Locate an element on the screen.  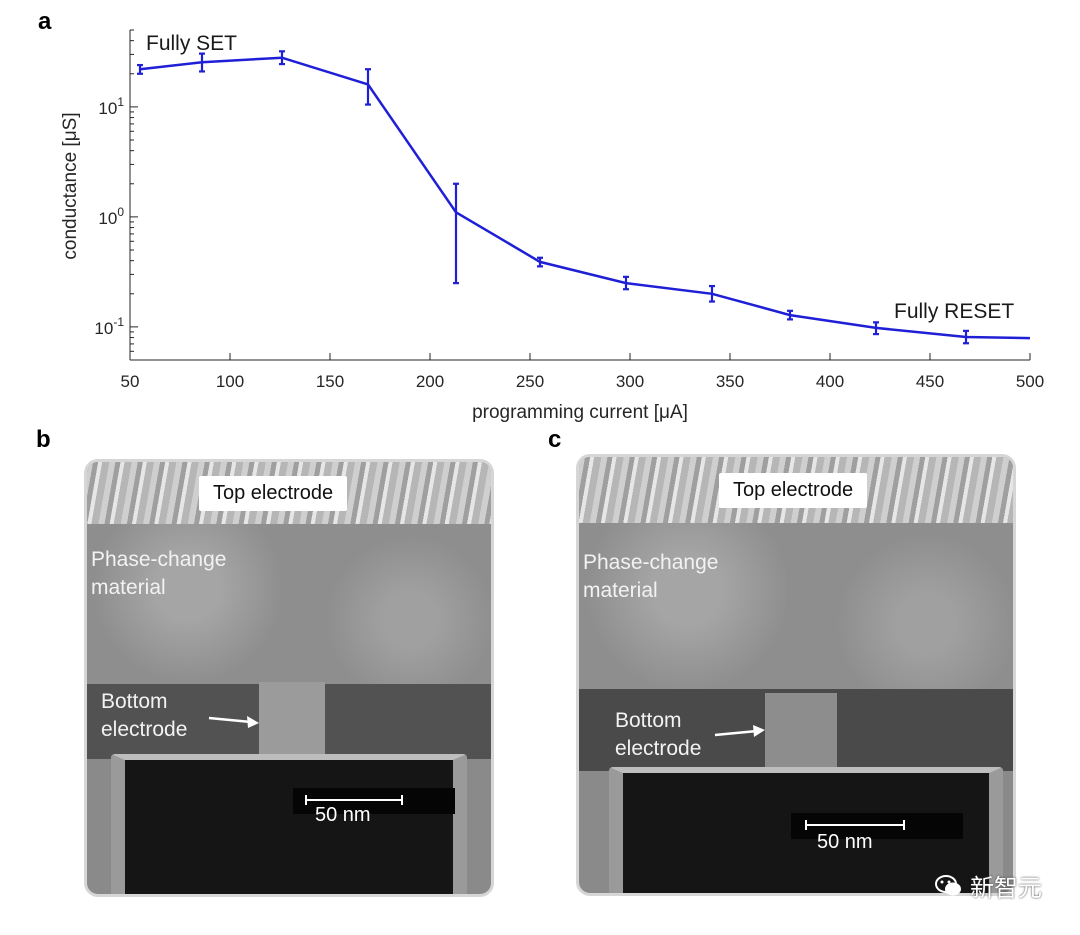
watermark: 新智元 is located at coordinates (988, 885).